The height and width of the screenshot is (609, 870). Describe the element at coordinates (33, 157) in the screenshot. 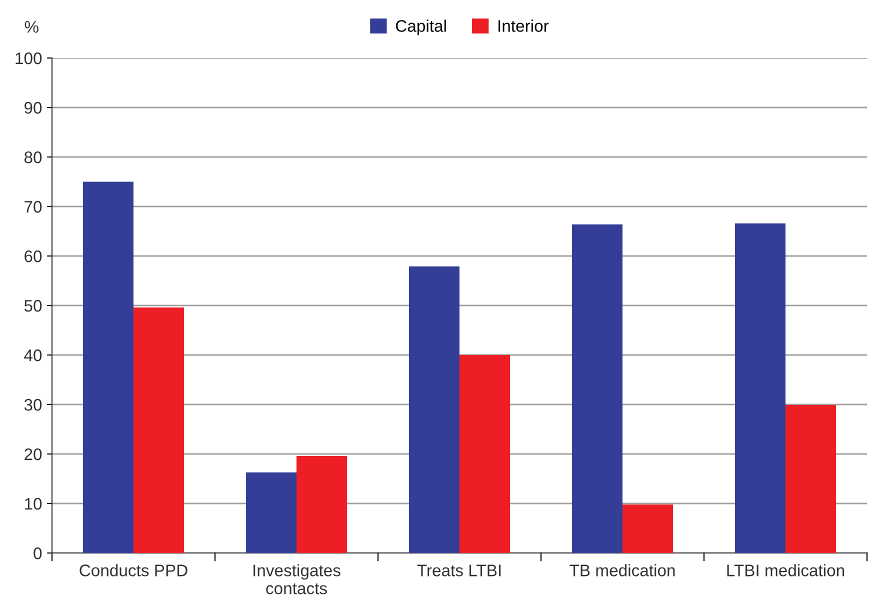

I see `y-tick-label: 80` at that location.